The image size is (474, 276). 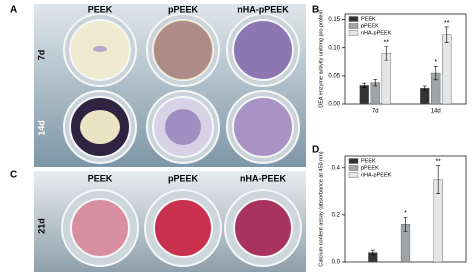 What do you see at coordinates (263, 178) in the screenshot?
I see `column-label: nHA-PEEK` at bounding box center [263, 178].